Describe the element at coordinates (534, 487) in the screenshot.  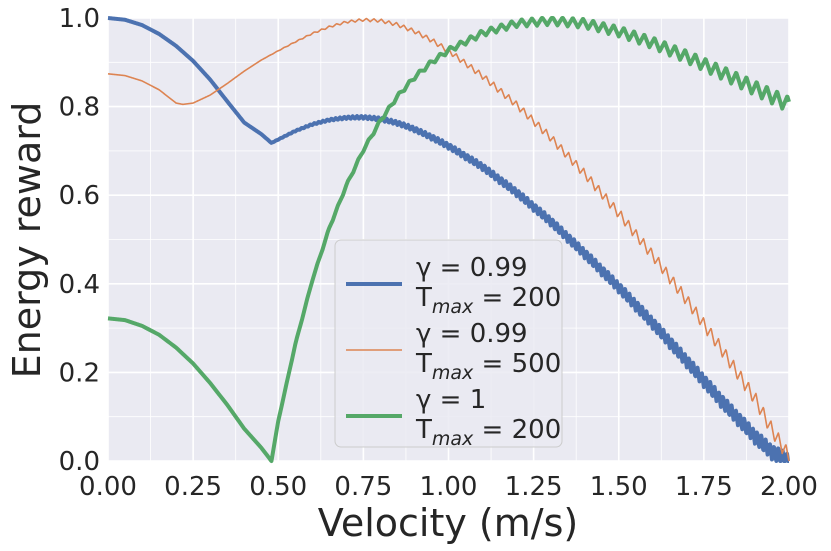
I see `x-tick-label: 1.25` at that location.